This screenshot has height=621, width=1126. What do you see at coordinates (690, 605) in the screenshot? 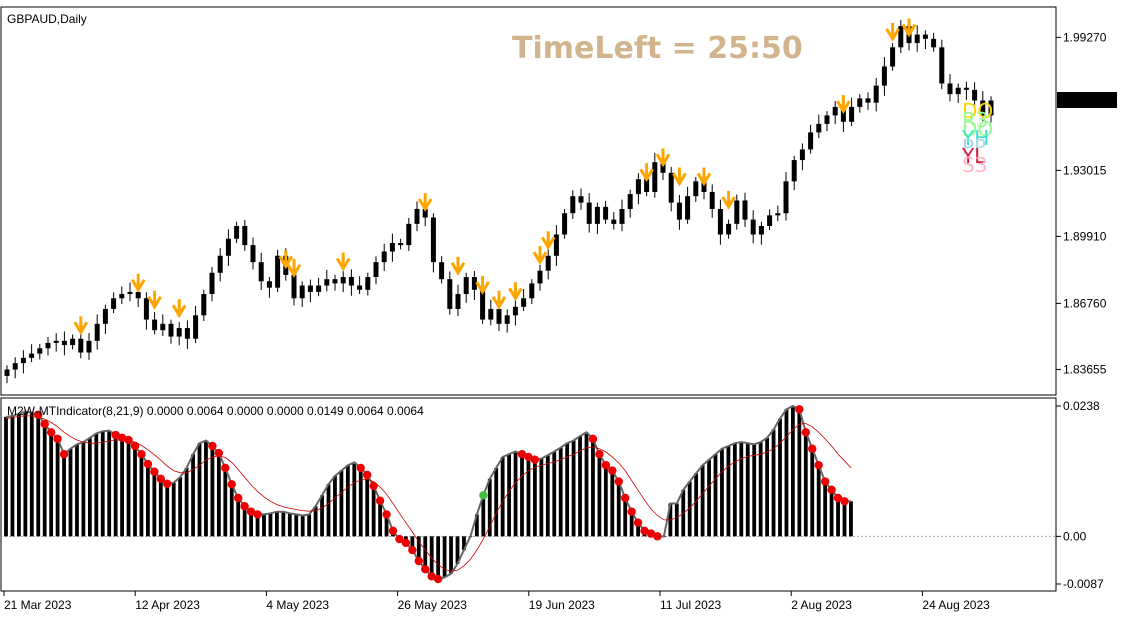
I see `date-tick-label: 11 Jul 2023` at bounding box center [690, 605].